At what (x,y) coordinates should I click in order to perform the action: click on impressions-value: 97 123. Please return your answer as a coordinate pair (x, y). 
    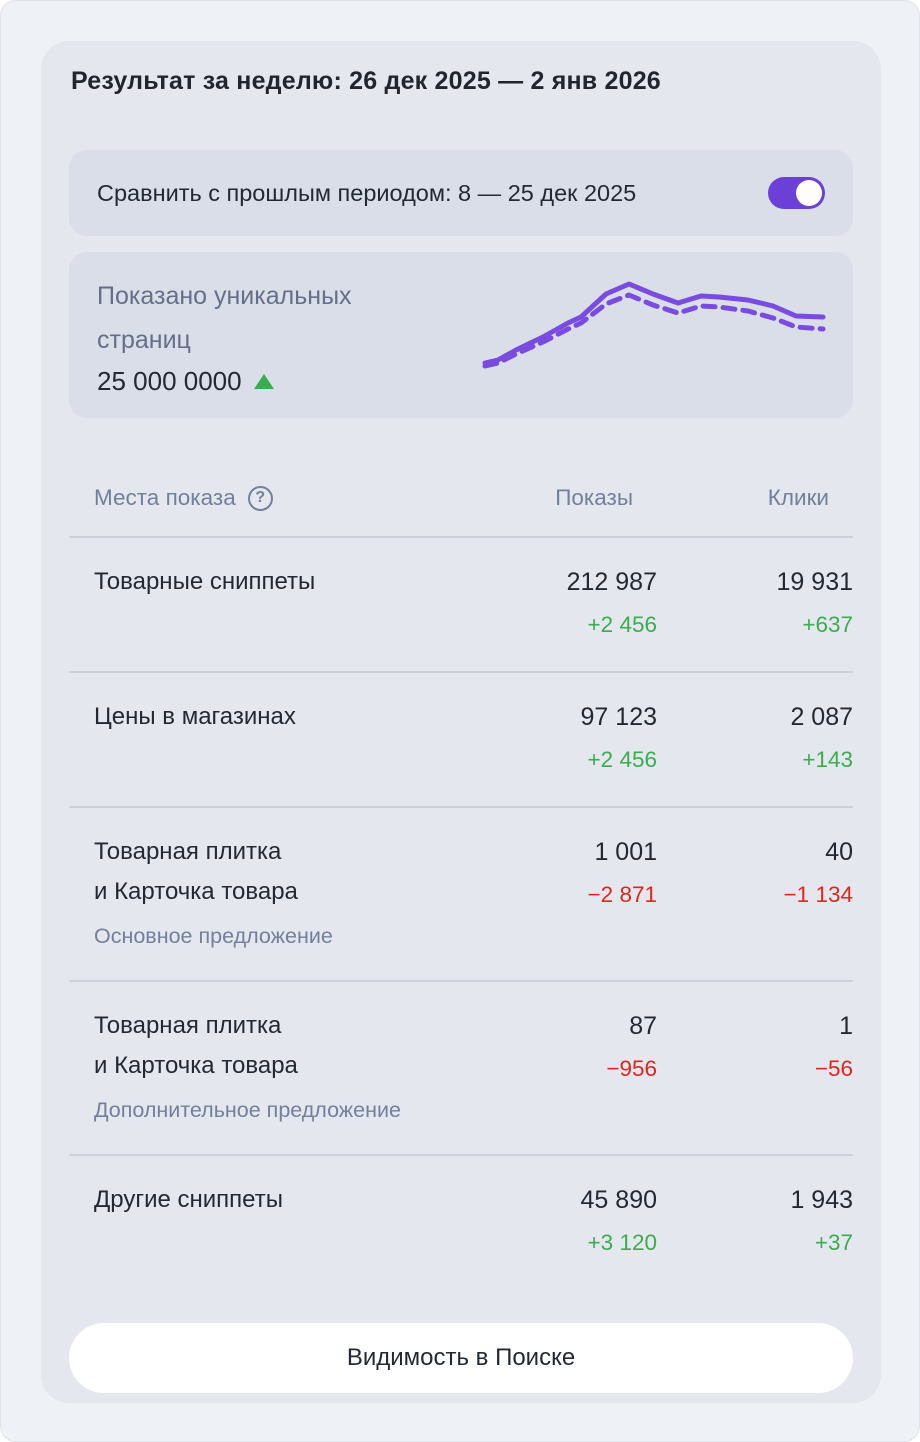
    Looking at the image, I should click on (618, 717).